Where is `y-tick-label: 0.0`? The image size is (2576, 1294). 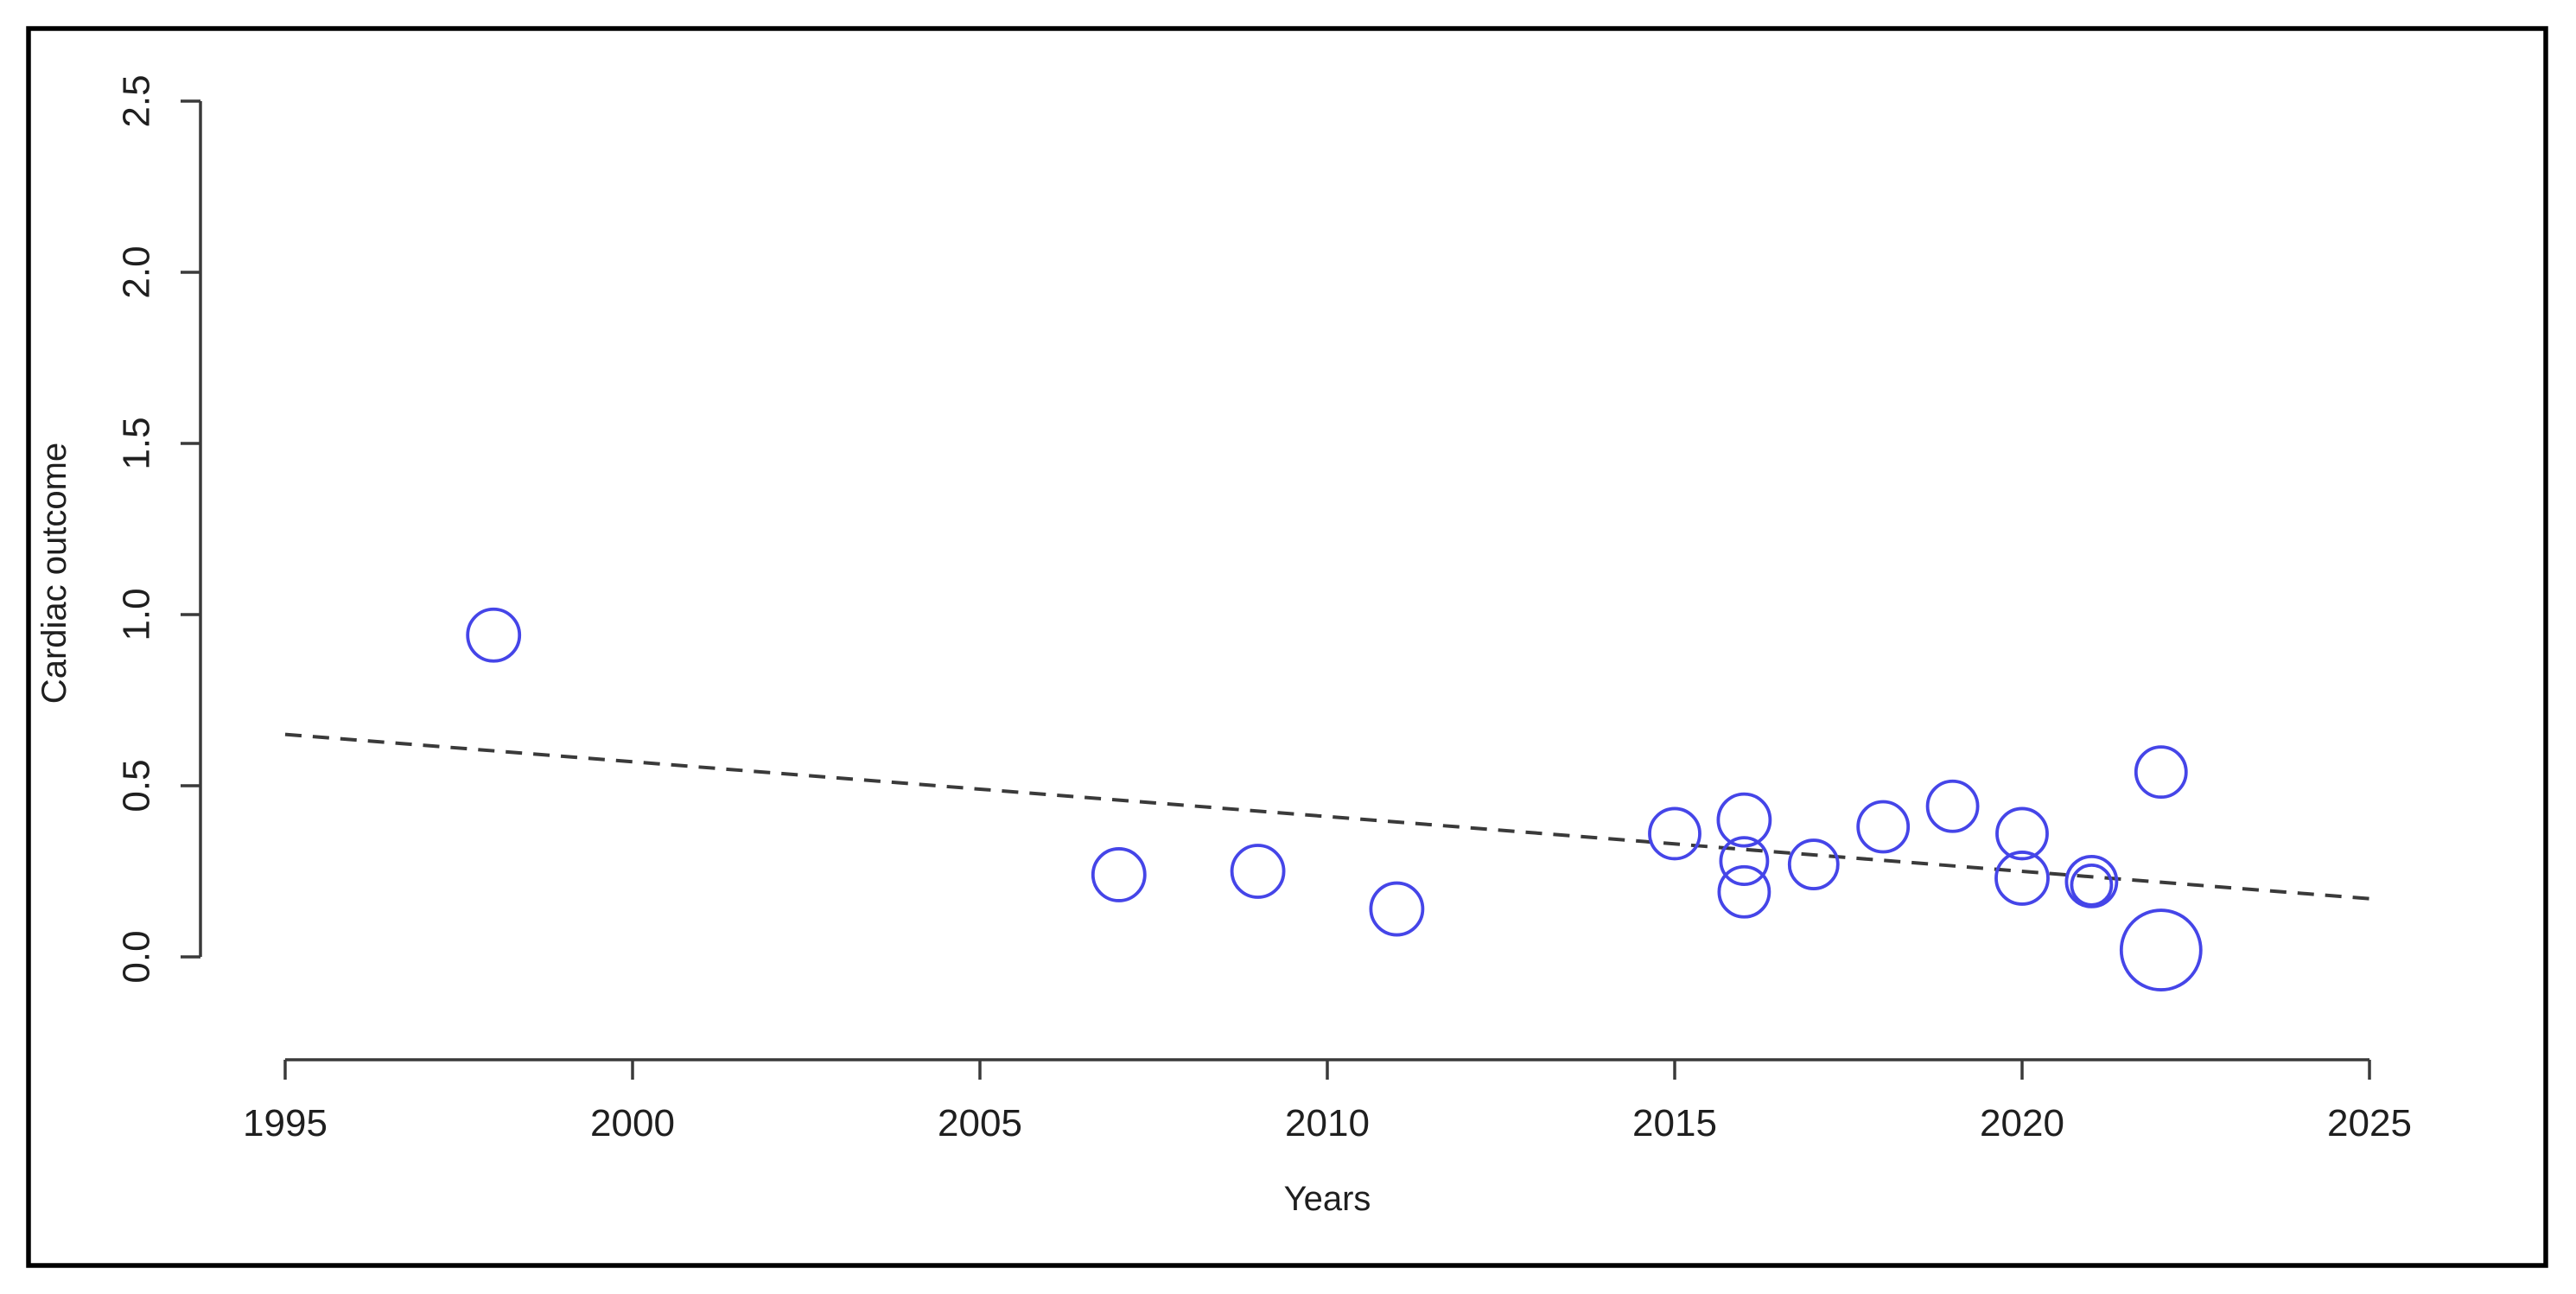 y-tick-label: 0.0 is located at coordinates (137, 956).